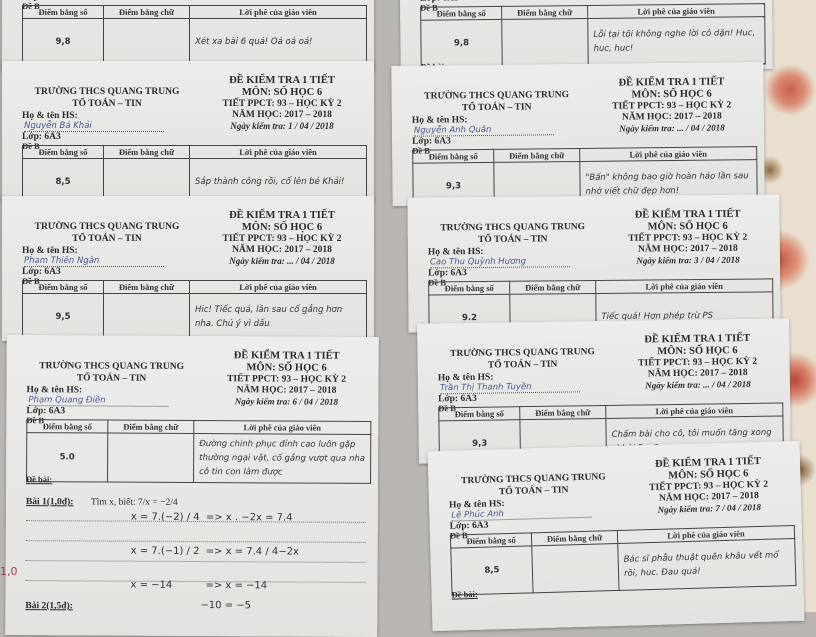 This screenshot has width=816, height=637. Describe the element at coordinates (63, 317) in the screenshot. I see `score-number: 9,5` at that location.